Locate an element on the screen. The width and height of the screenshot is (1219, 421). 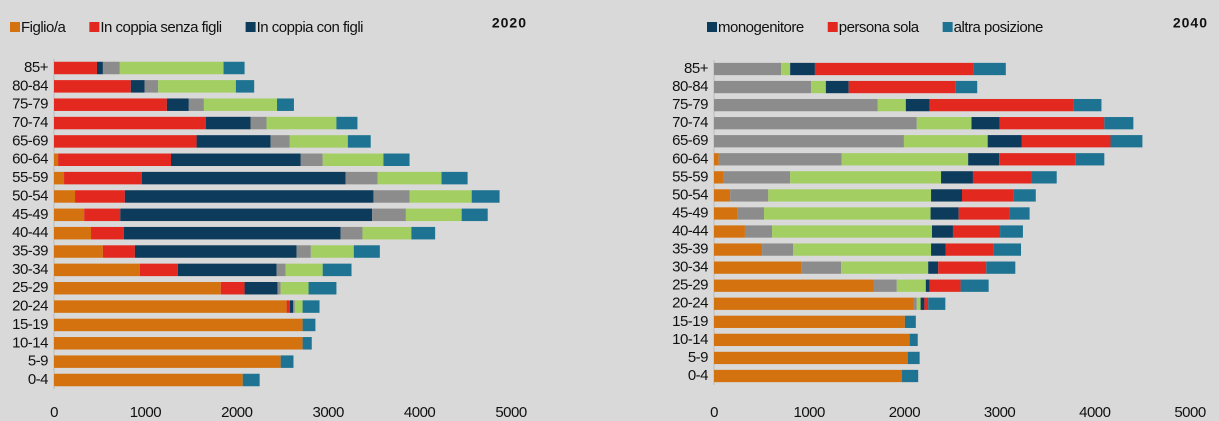
y-tick-label: 80-84 is located at coordinates (30, 85).